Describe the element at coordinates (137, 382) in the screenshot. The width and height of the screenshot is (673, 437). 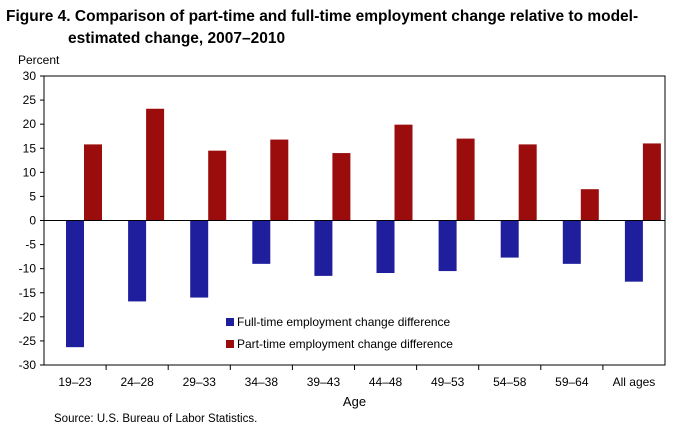
I see `x-tick-label: 24–28` at that location.